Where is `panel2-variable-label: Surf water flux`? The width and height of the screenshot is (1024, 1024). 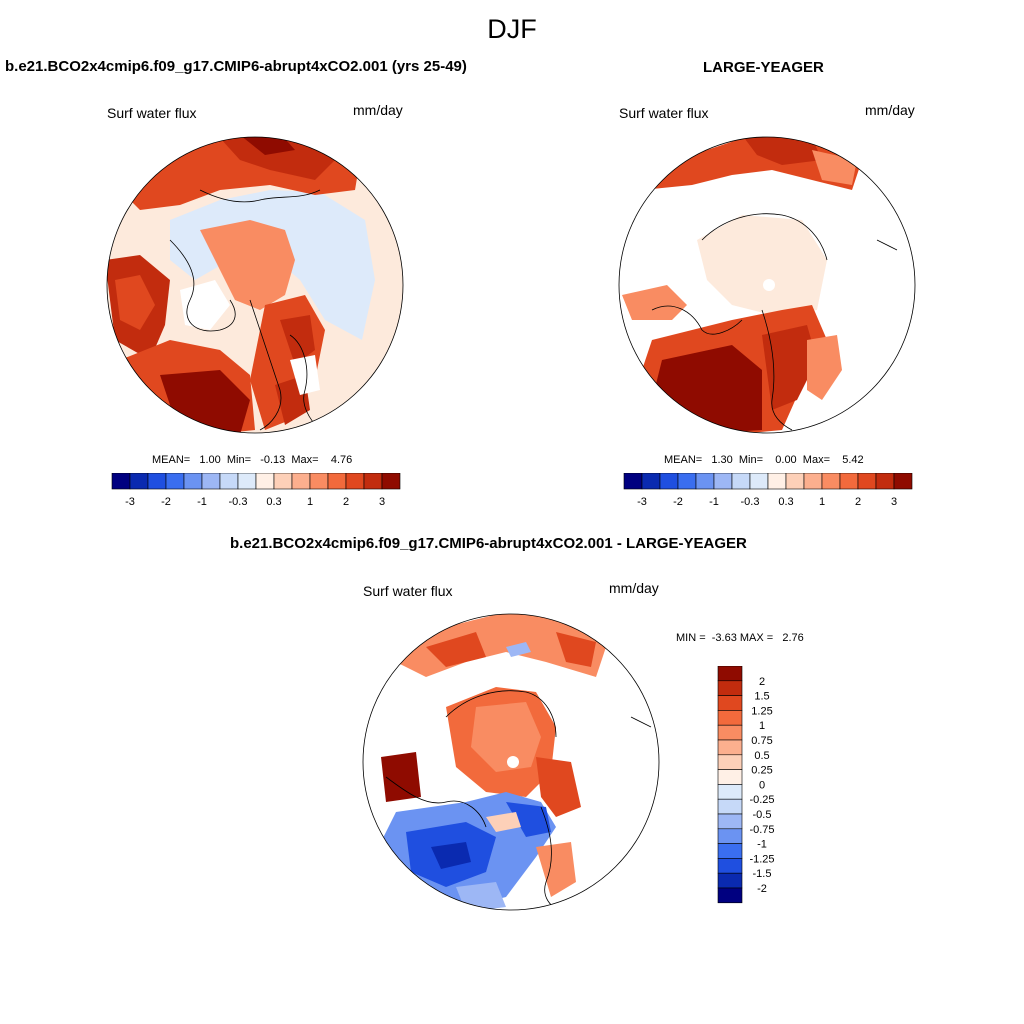
panel2-variable-label: Surf water flux is located at coordinates (664, 113).